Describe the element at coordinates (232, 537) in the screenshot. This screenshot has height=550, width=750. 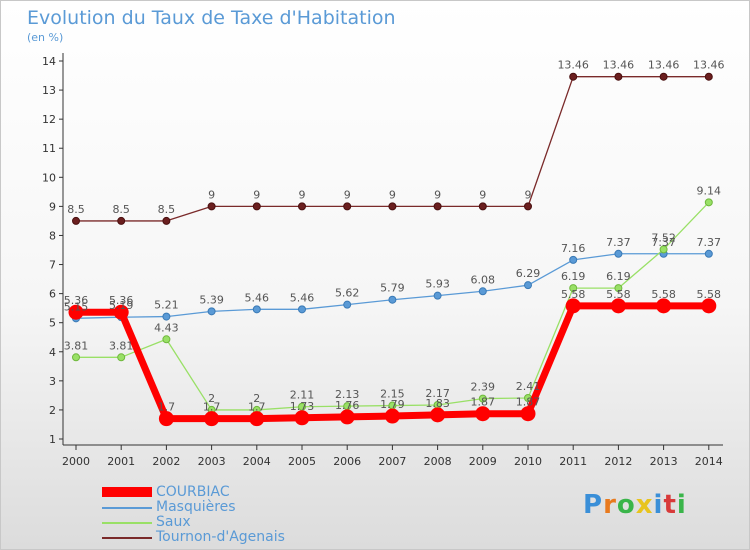
I see `legend-item: Tournon-d'Agenais` at that location.